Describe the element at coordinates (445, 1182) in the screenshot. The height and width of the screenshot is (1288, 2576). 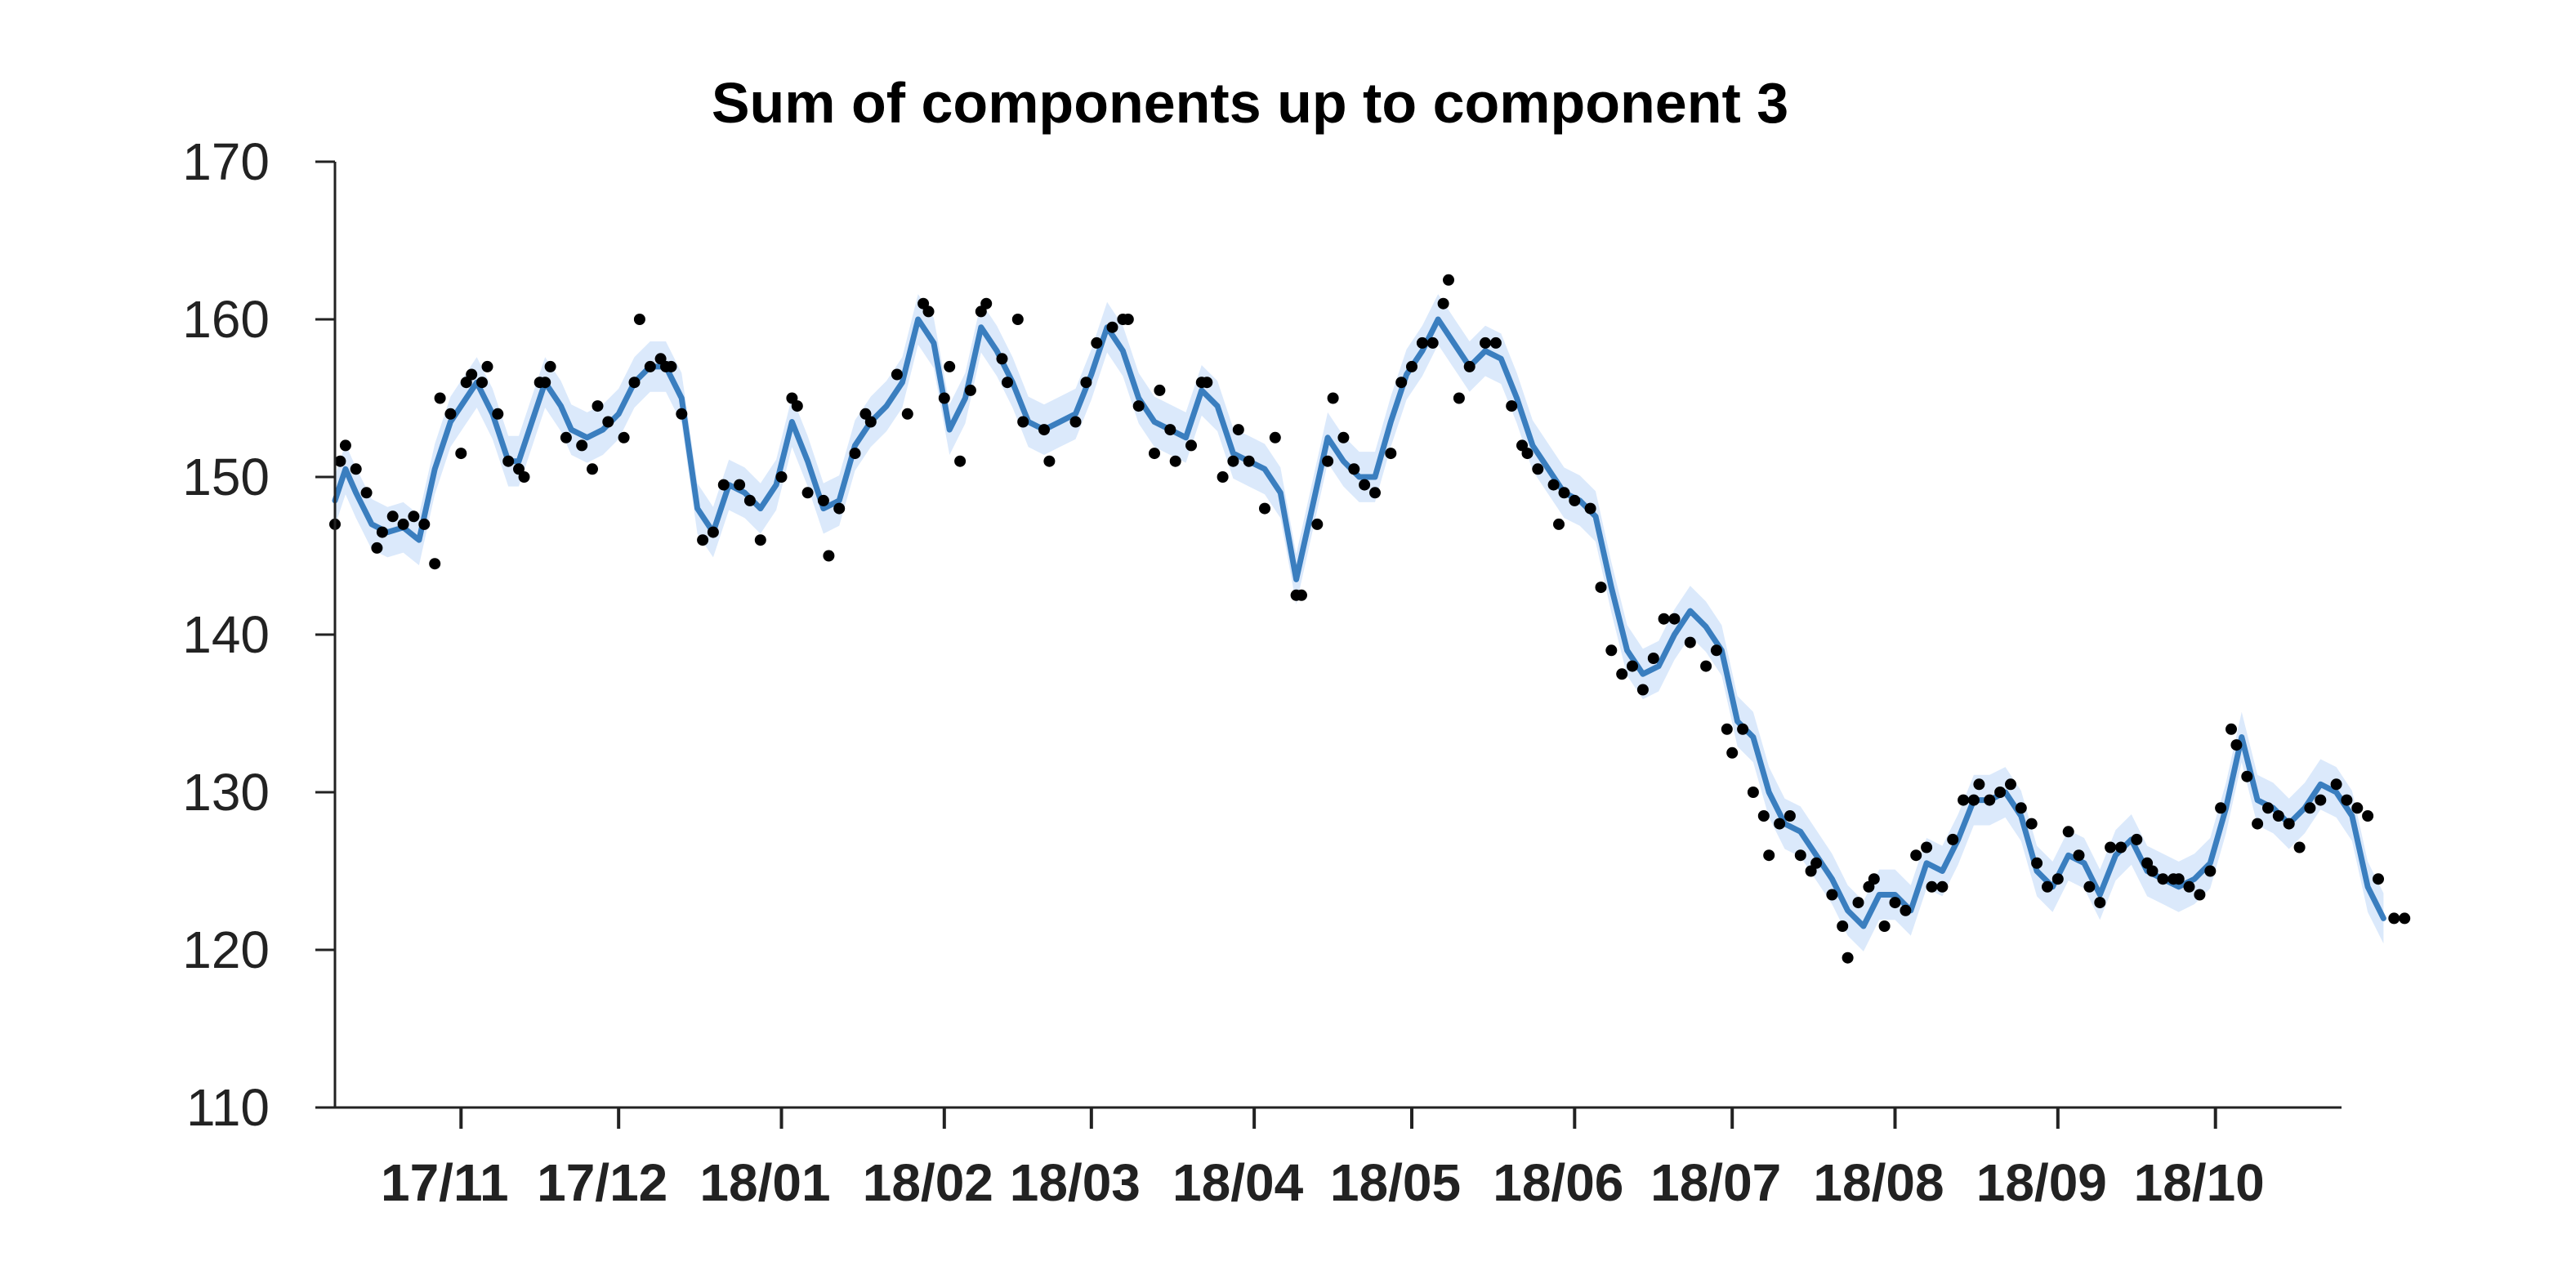
I see `x-tick-label: 17/11` at that location.